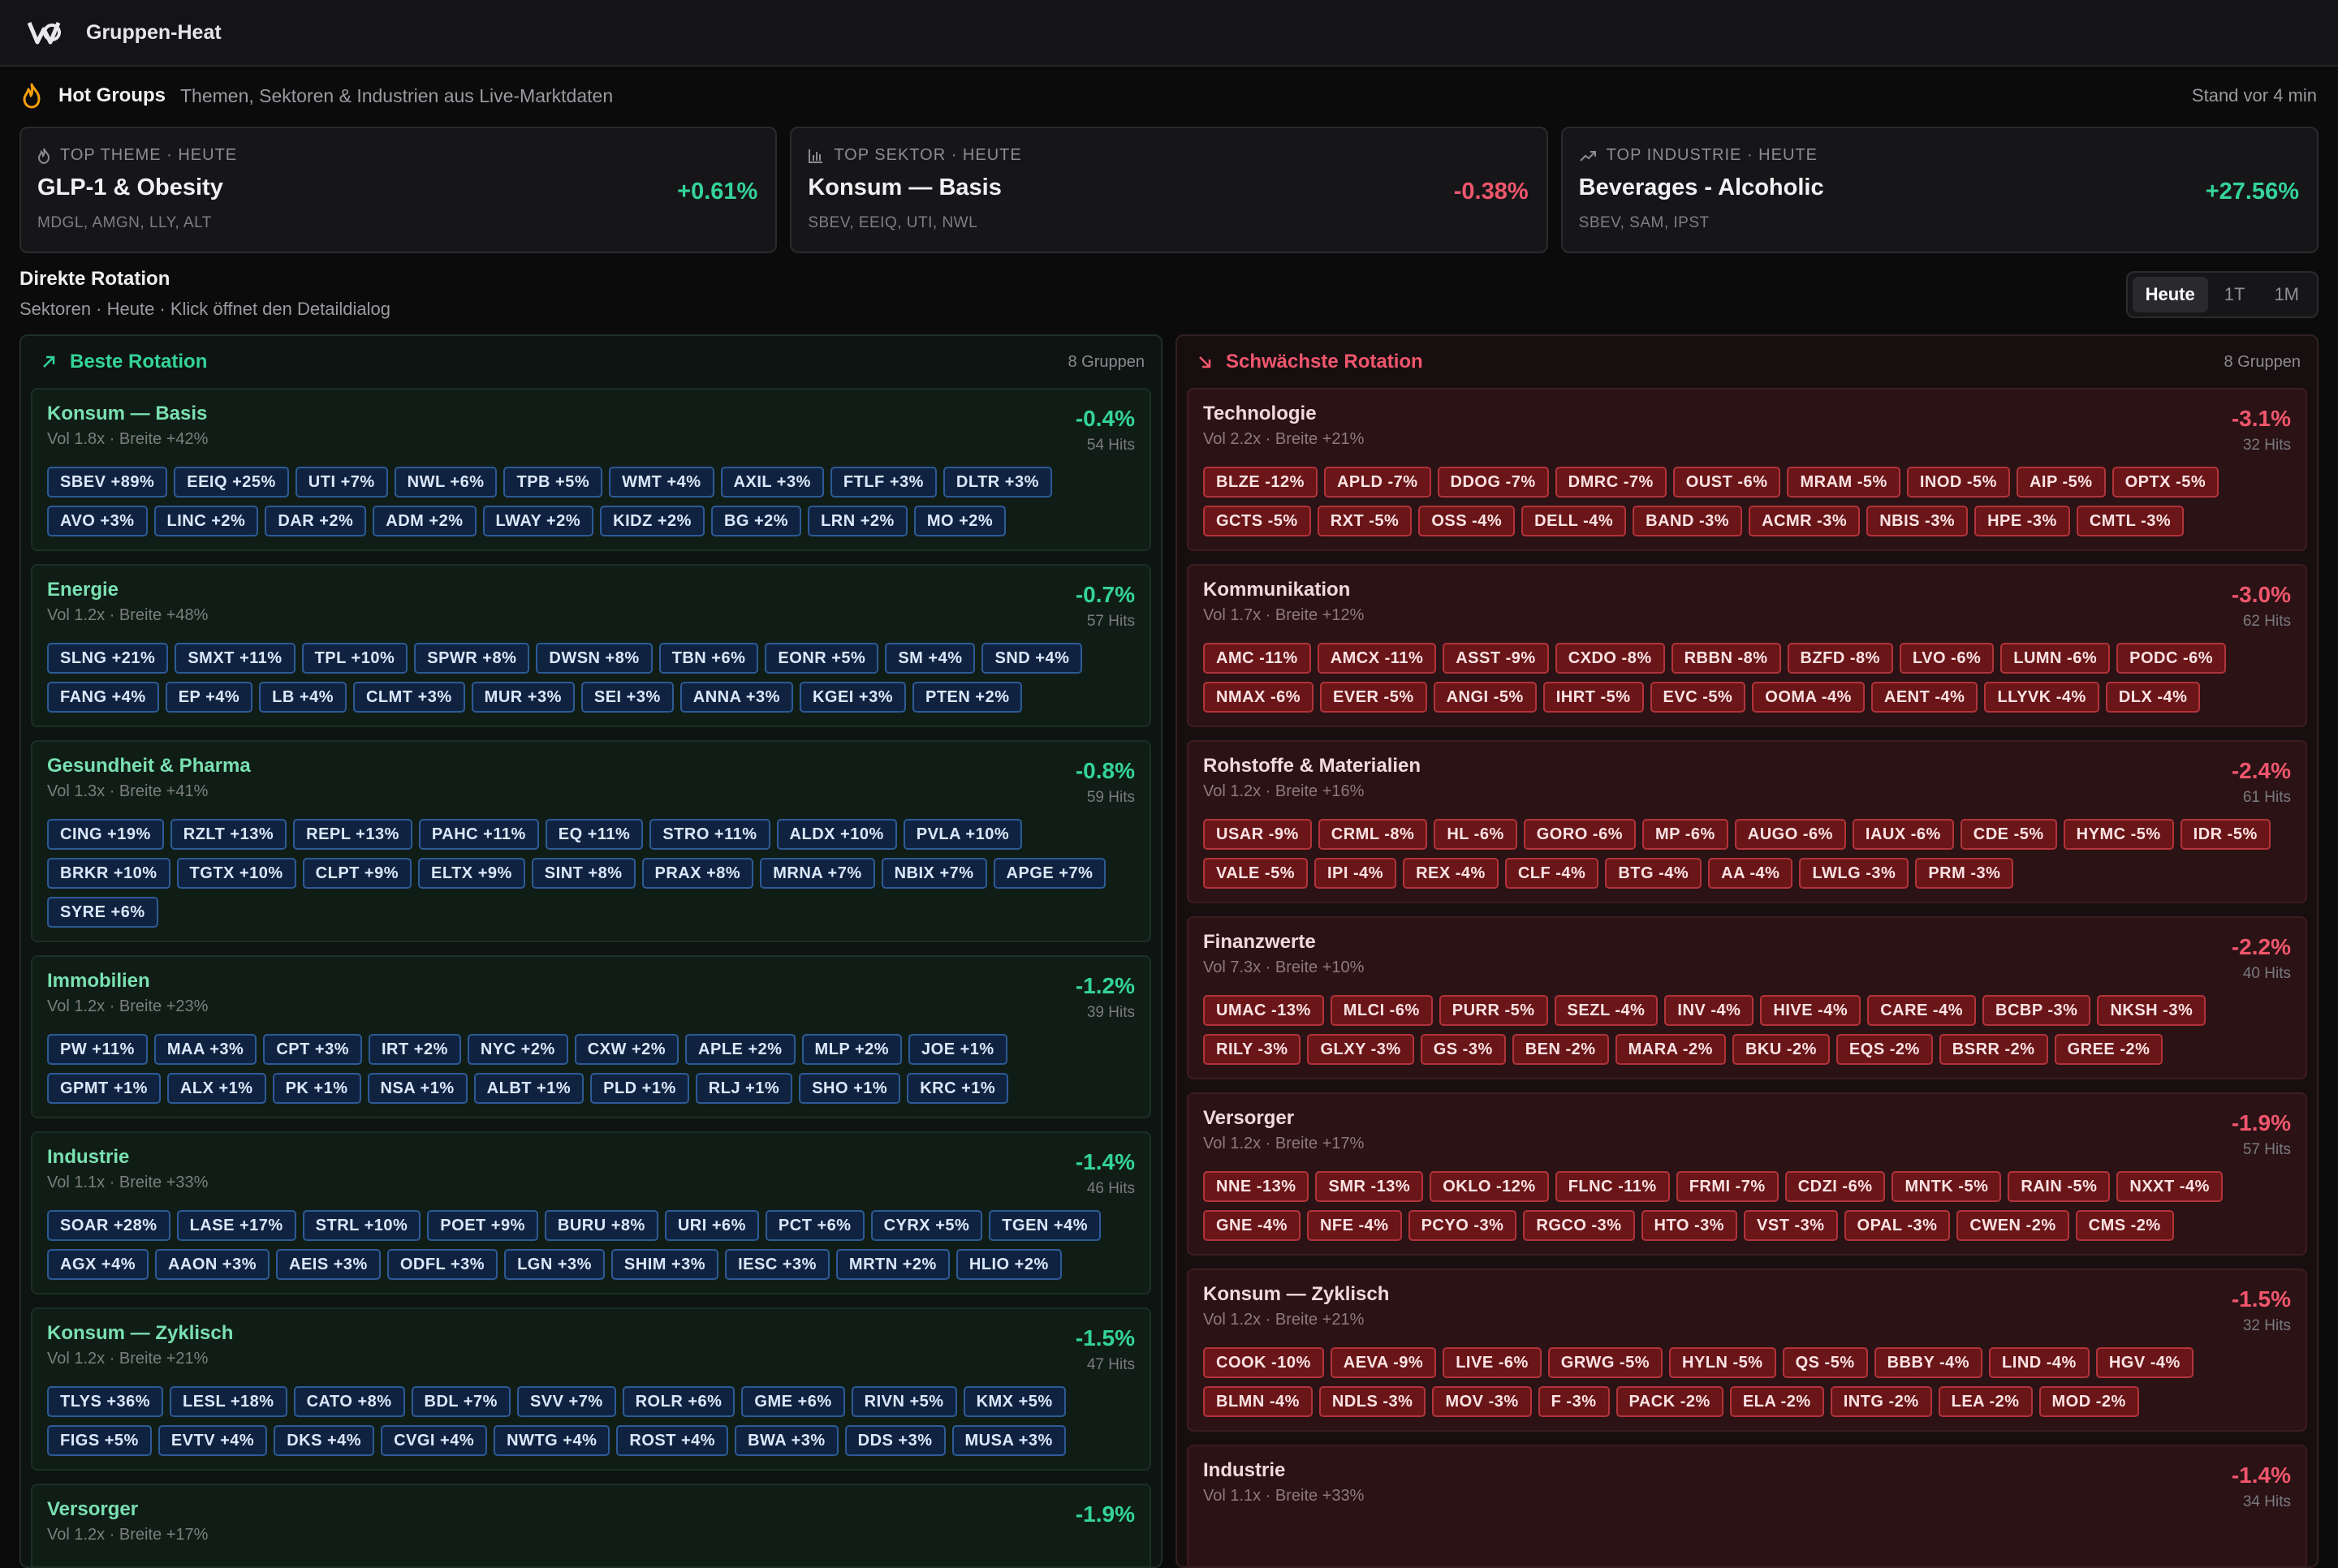 The height and width of the screenshot is (1568, 2338). What do you see at coordinates (639, 1088) in the screenshot?
I see `ticker-chip: PLD +1%` at bounding box center [639, 1088].